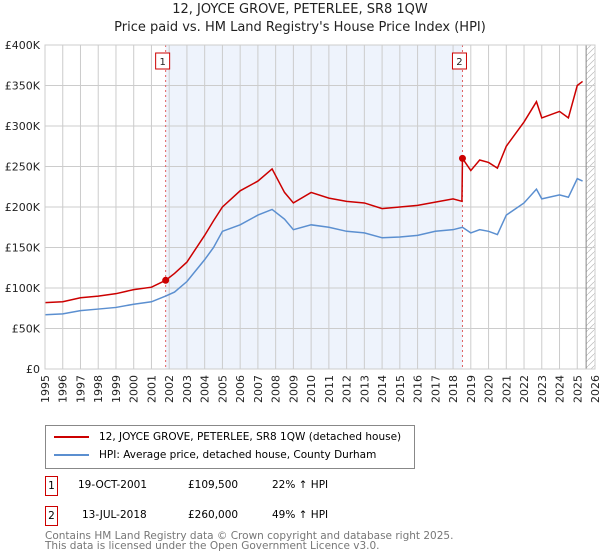 The height and width of the screenshot is (560, 600). I want to click on x-tick-label: 2021, so click(506, 389).